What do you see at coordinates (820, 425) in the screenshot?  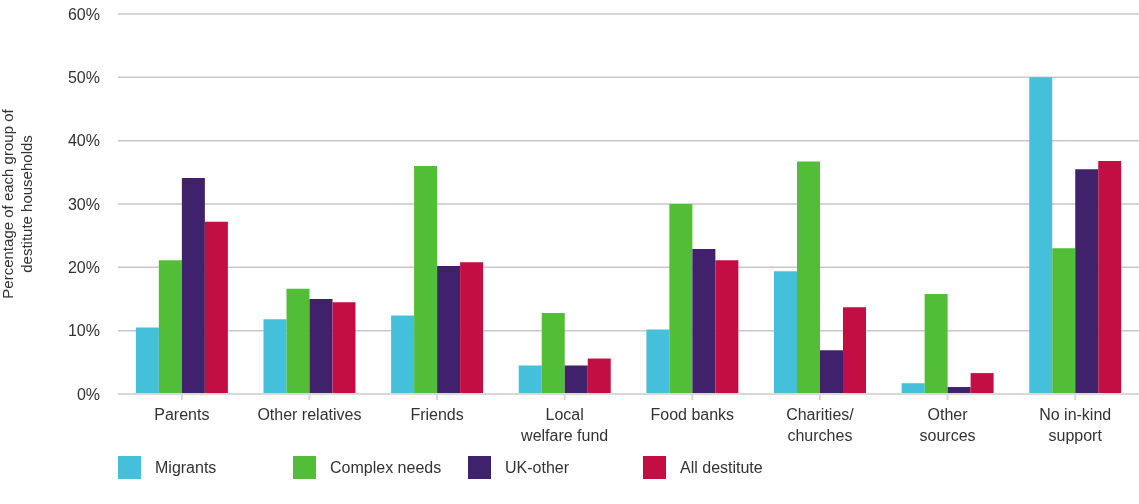 I see `x-tick-label: Charities/ churches` at bounding box center [820, 425].